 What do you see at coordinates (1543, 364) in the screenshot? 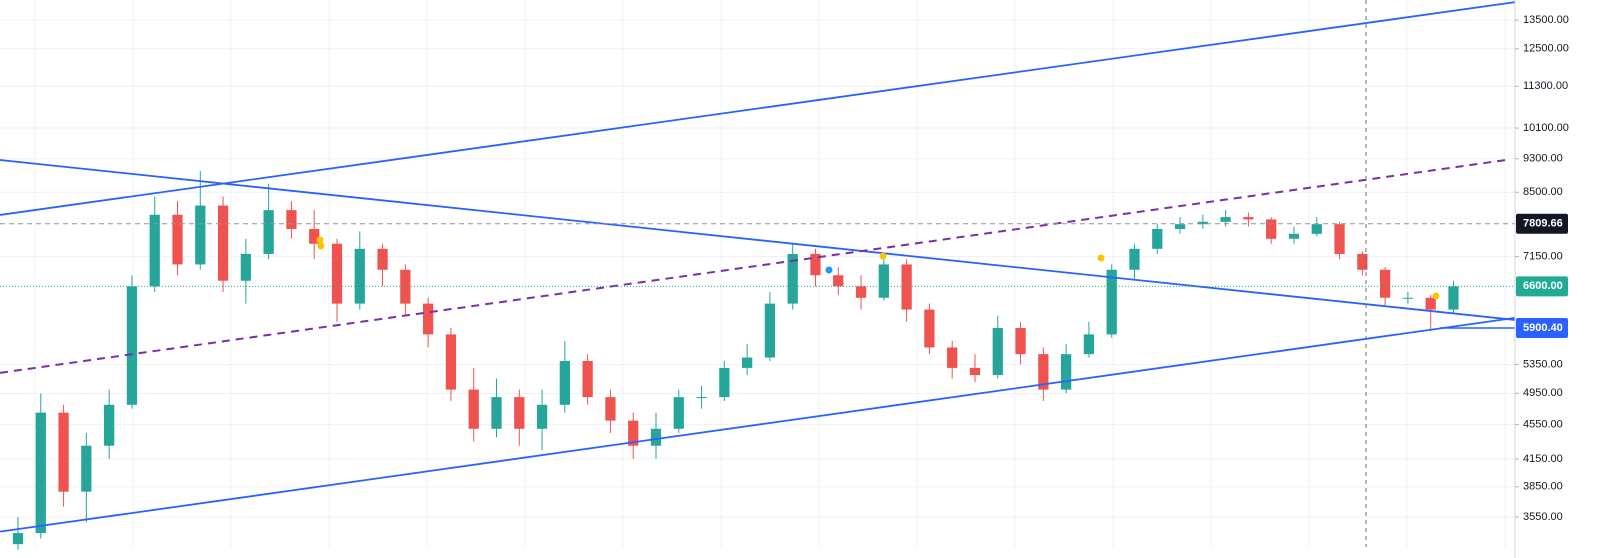
I see `y-tick-label: 5350.00` at bounding box center [1543, 364].